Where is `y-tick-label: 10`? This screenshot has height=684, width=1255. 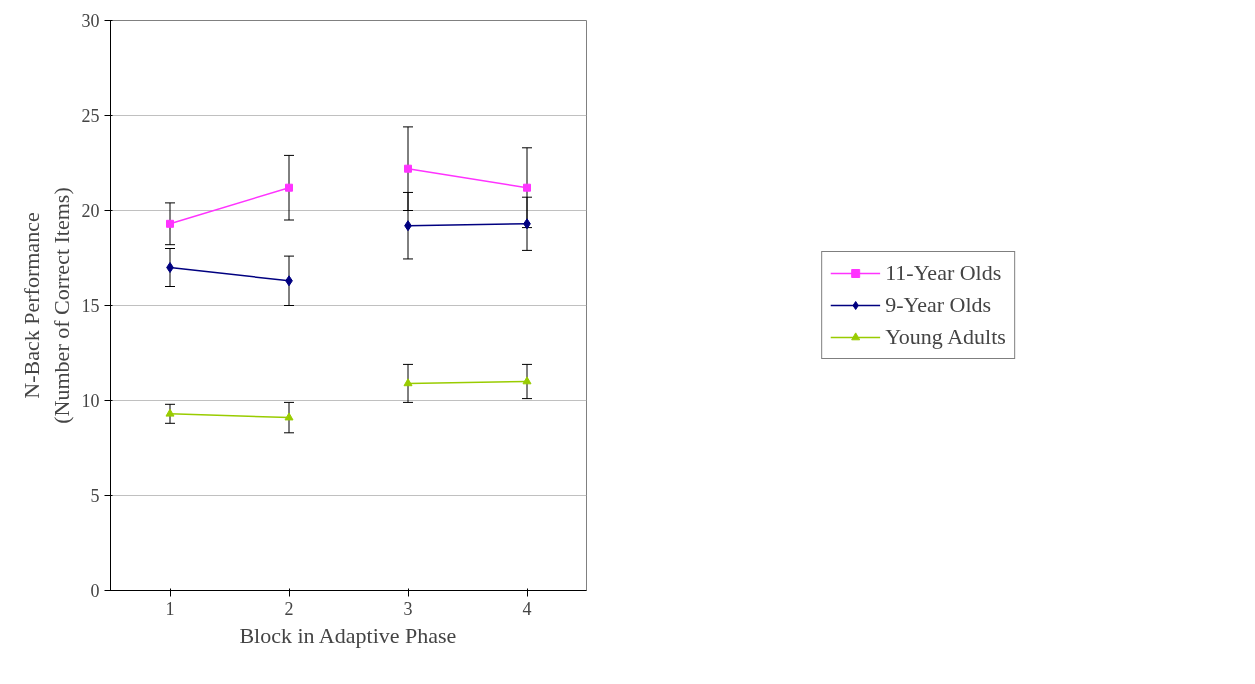
y-tick-label: 10 is located at coordinates (90, 401).